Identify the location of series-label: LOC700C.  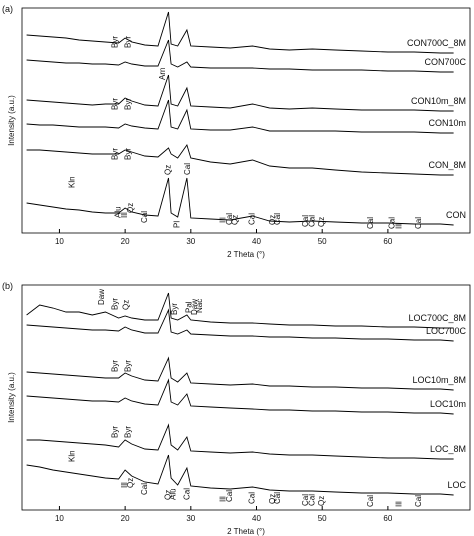
(446, 331).